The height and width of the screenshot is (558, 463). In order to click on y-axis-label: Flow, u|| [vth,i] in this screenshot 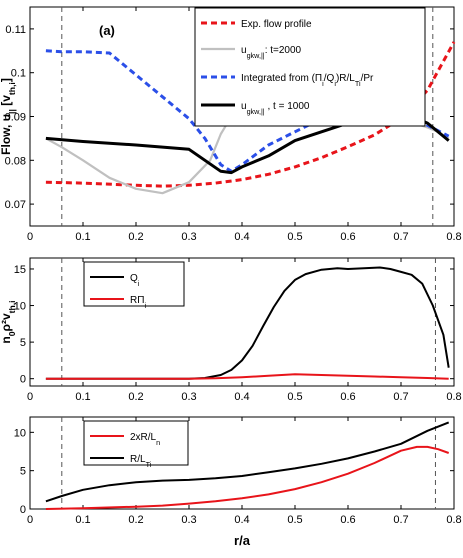, I will do `click(8, 116)`.